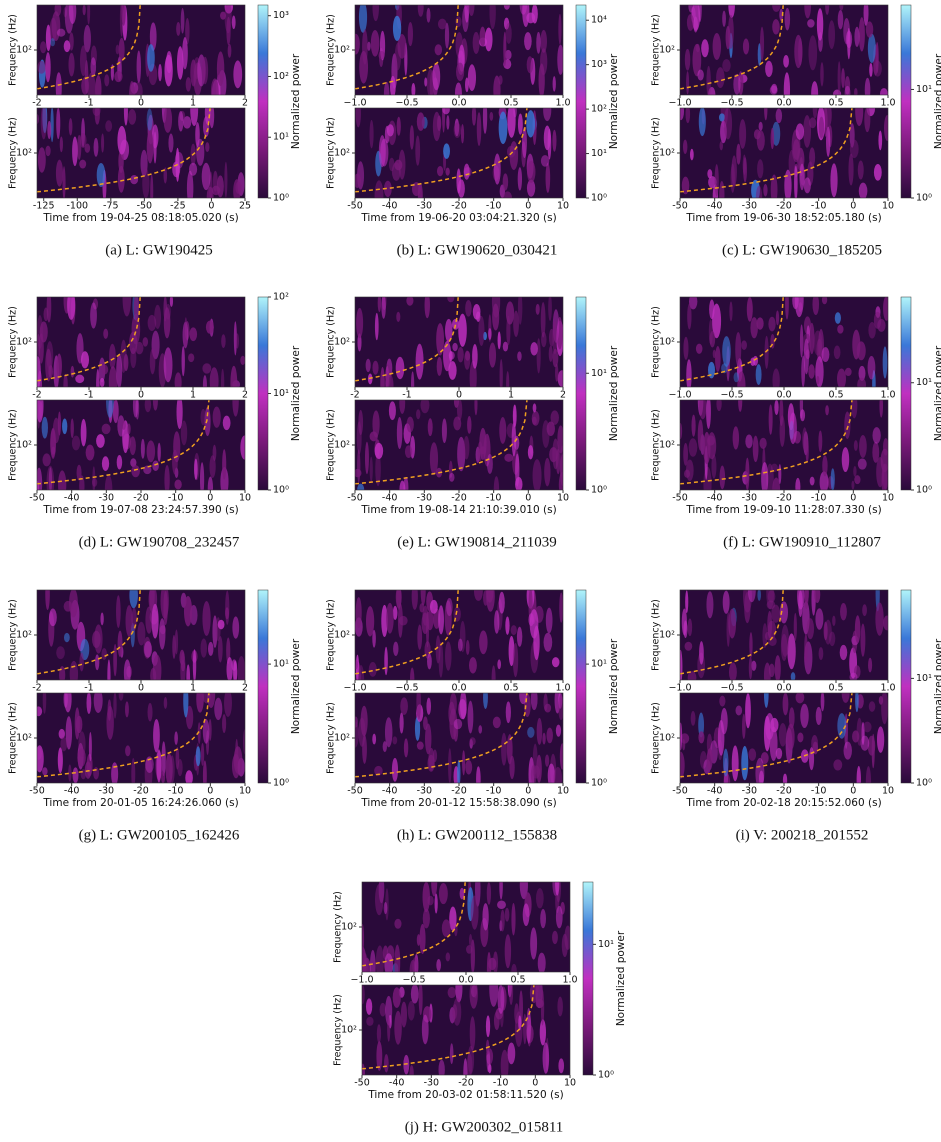 This screenshot has width=941, height=1142. What do you see at coordinates (432, 1083) in the screenshot?
I see `x-tick-label: -30` at bounding box center [432, 1083].